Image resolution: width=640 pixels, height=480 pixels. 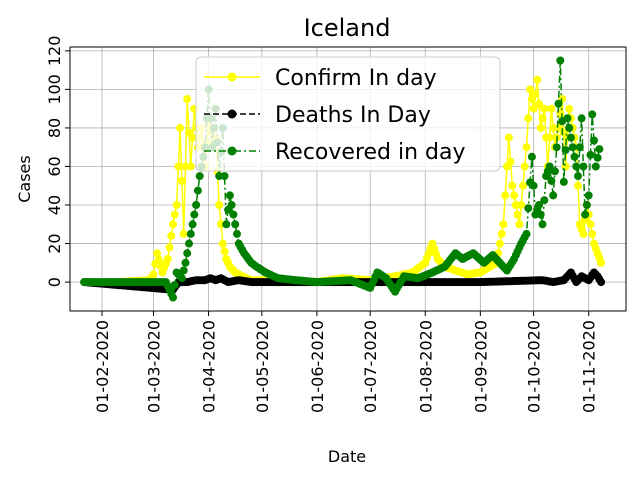 I want to click on legend-label: Recovered in day, so click(x=370, y=152).